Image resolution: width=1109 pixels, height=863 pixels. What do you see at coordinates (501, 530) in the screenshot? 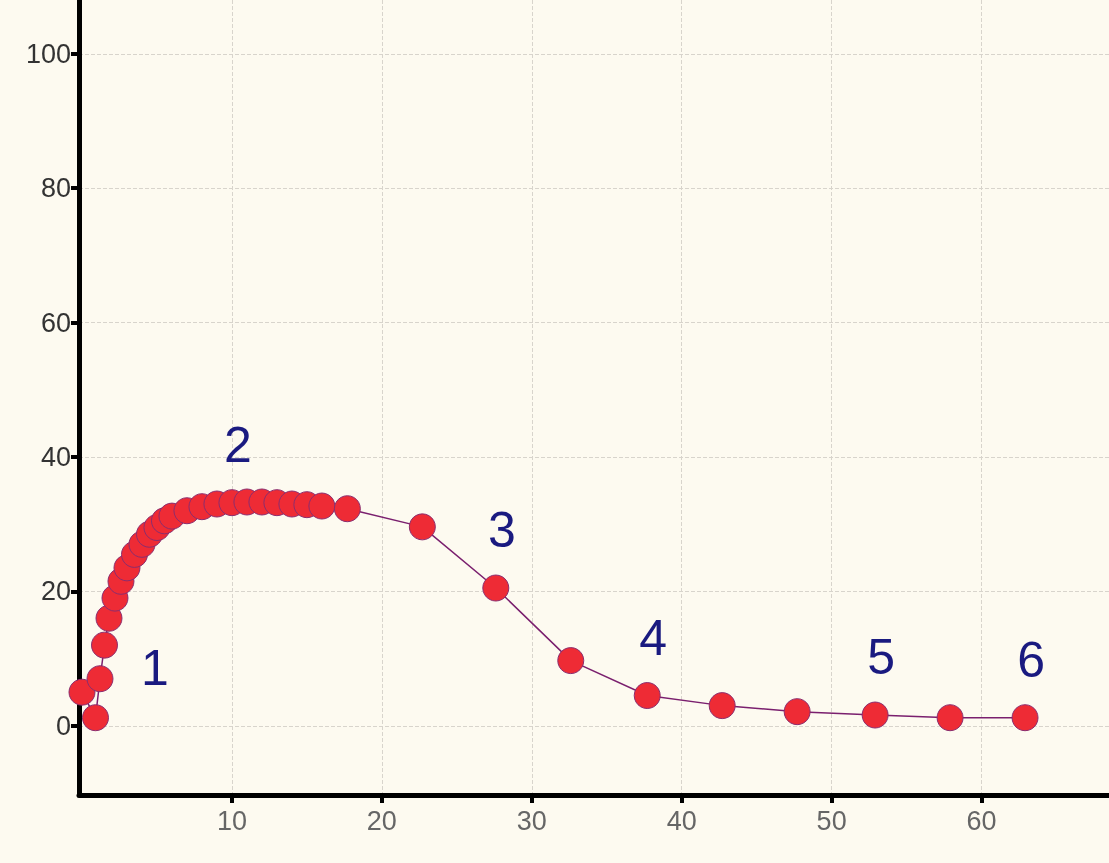
I see `annotation: 3` at bounding box center [501, 530].